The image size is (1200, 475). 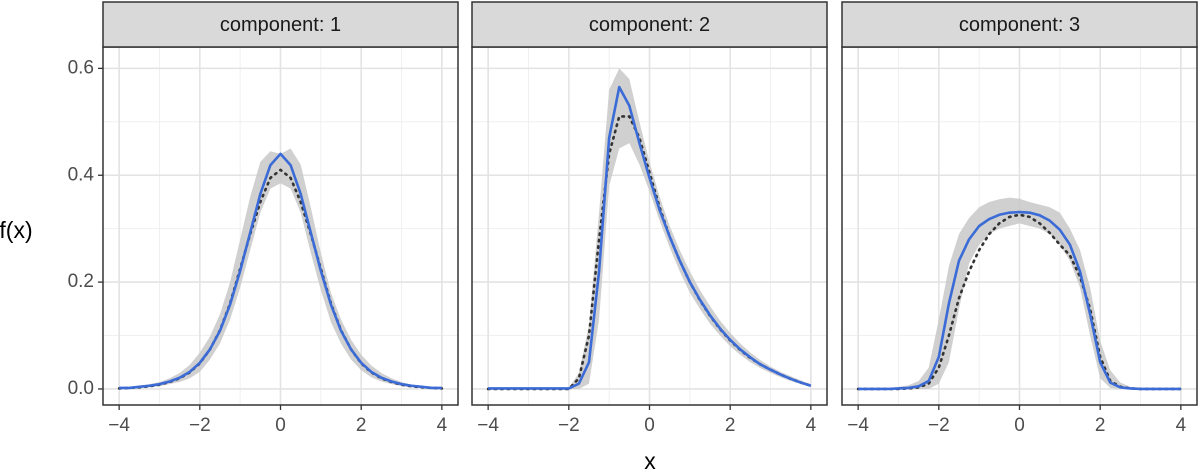 I want to click on y-axis-title: f(x), so click(x=16, y=230).